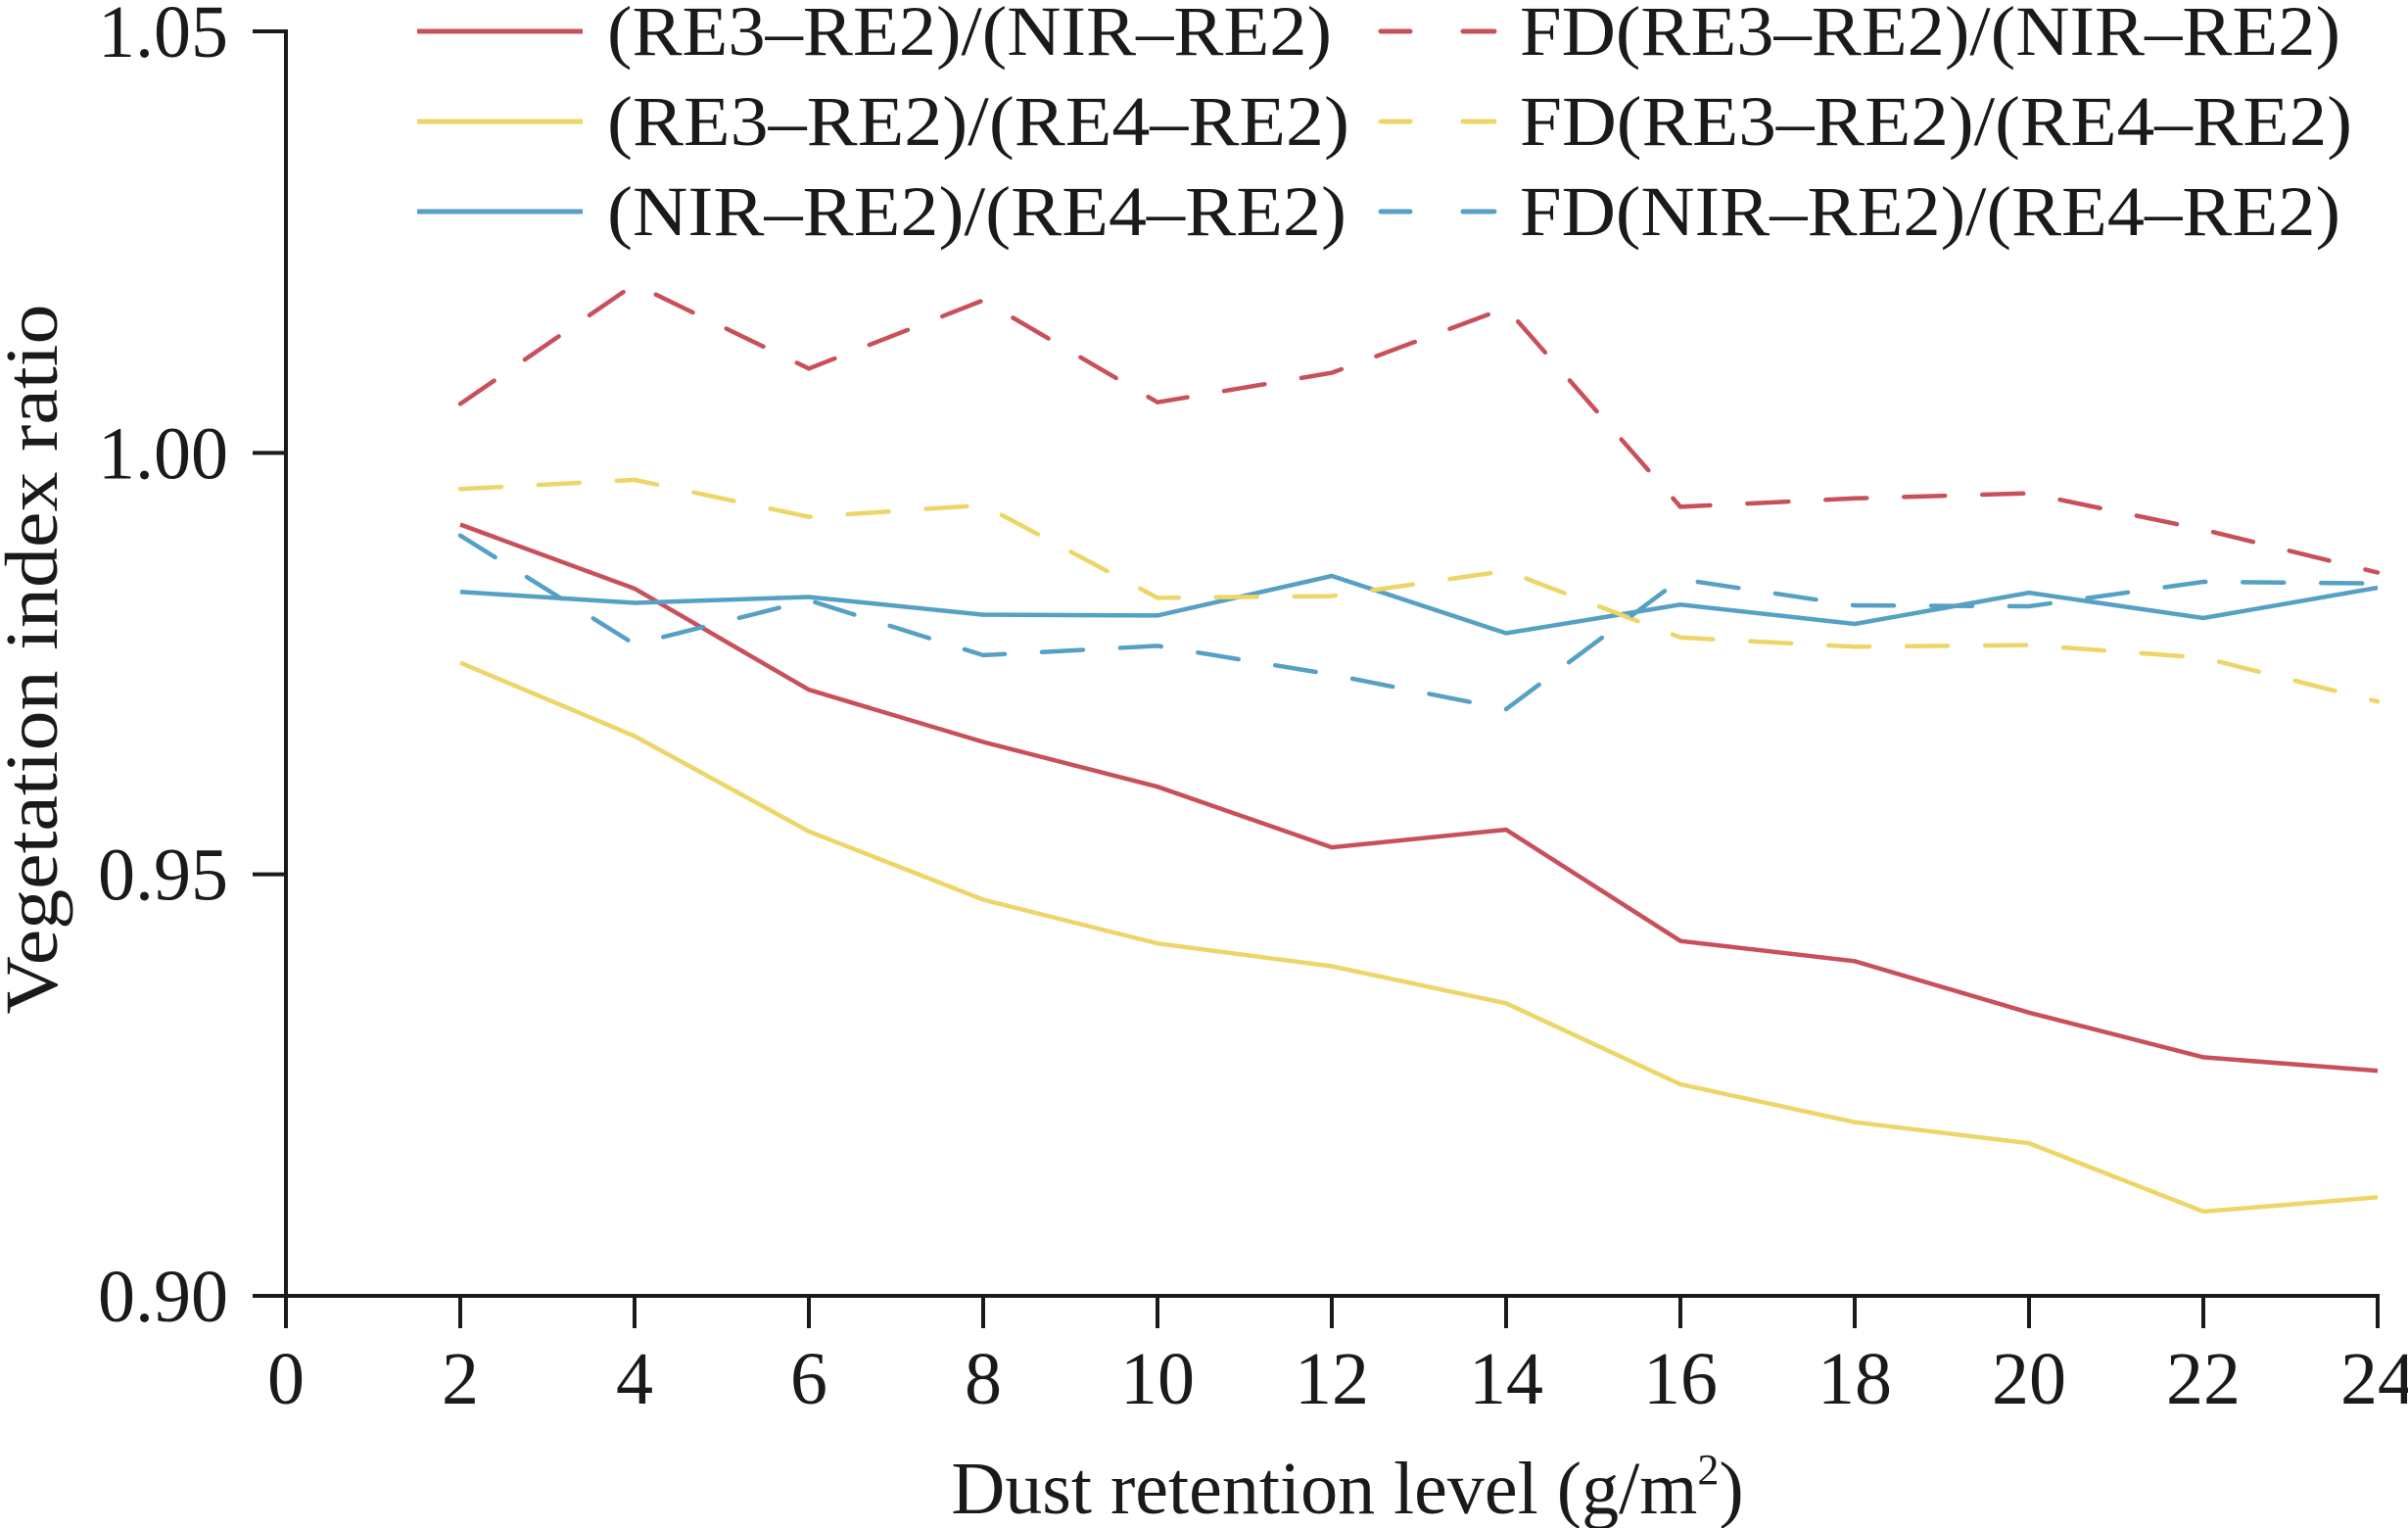 Image resolution: width=2408 pixels, height=1528 pixels. What do you see at coordinates (976, 211) in the screenshot?
I see `legend-label: (NIR–RE2)/(RE4–RE2)` at bounding box center [976, 211].